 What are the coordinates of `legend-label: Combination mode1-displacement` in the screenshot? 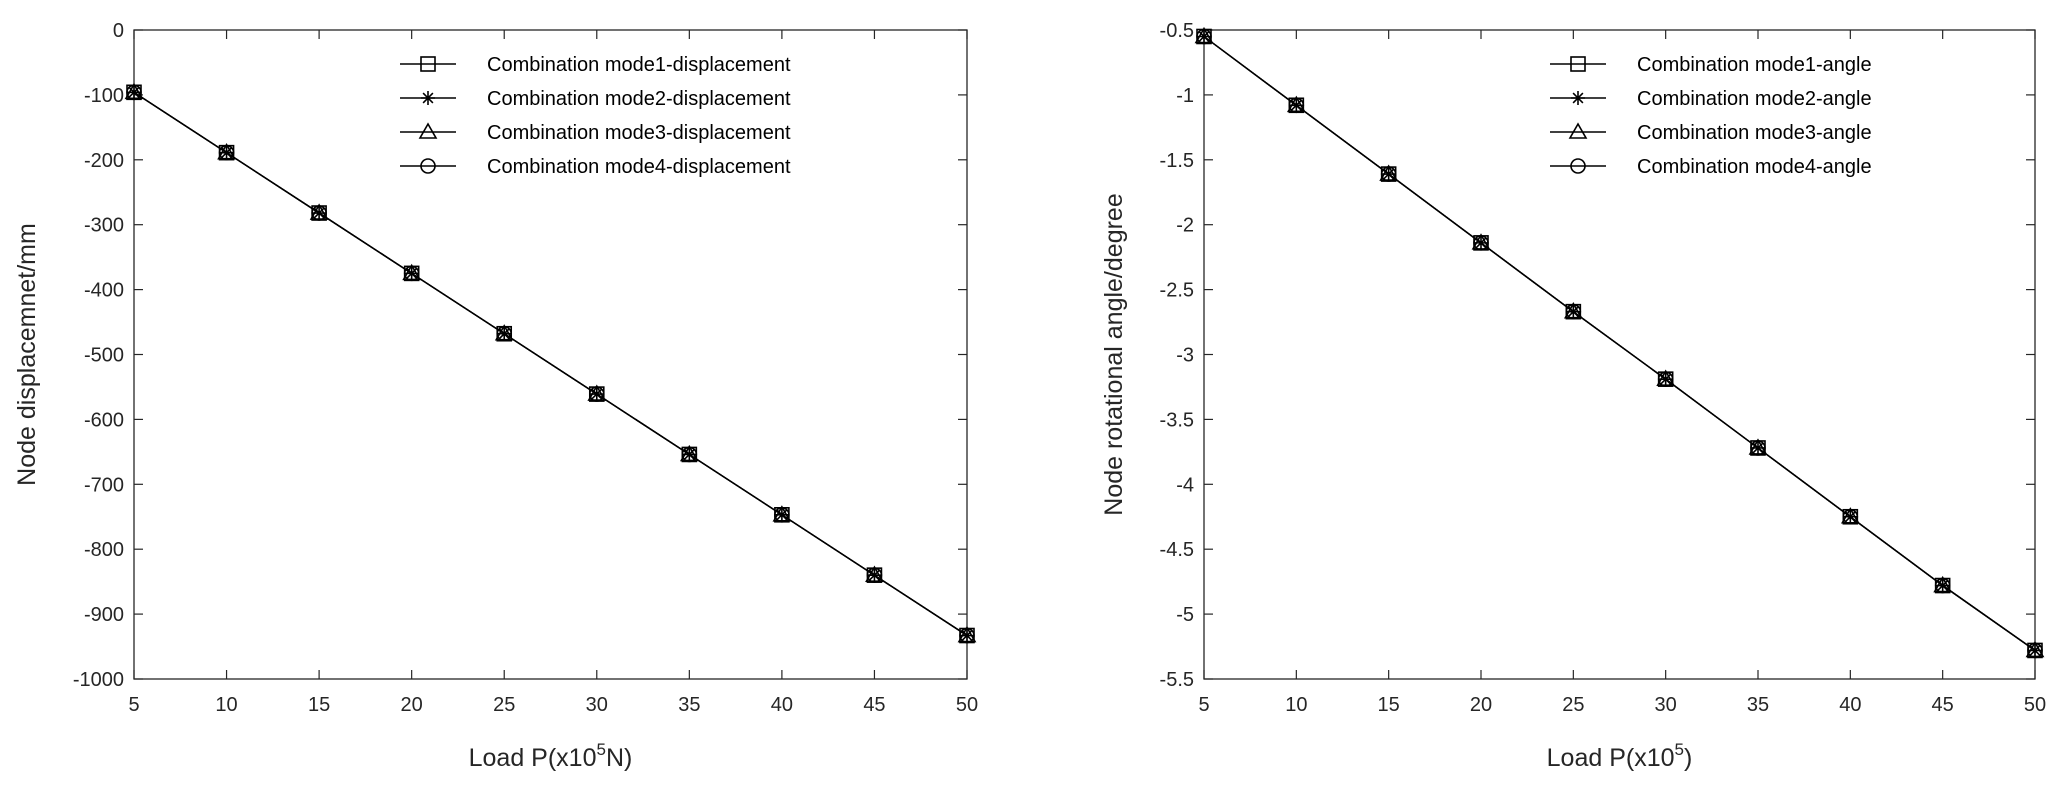 It's located at (639, 65).